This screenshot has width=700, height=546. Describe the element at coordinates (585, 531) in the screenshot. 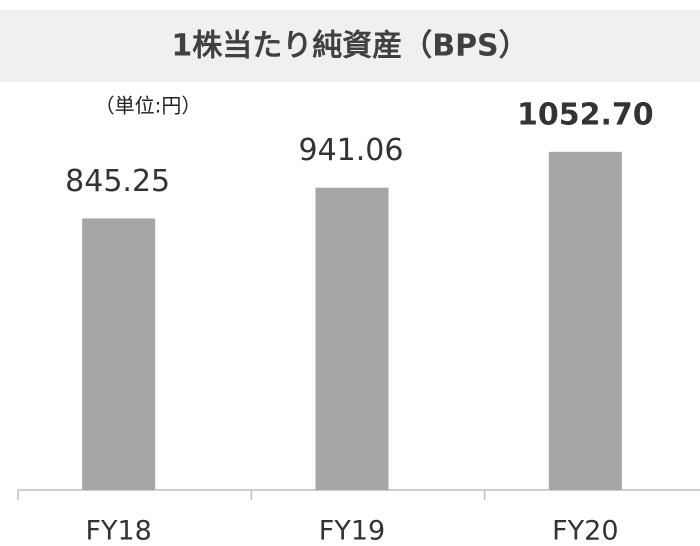

I see `x-tick-label: FY20` at that location.